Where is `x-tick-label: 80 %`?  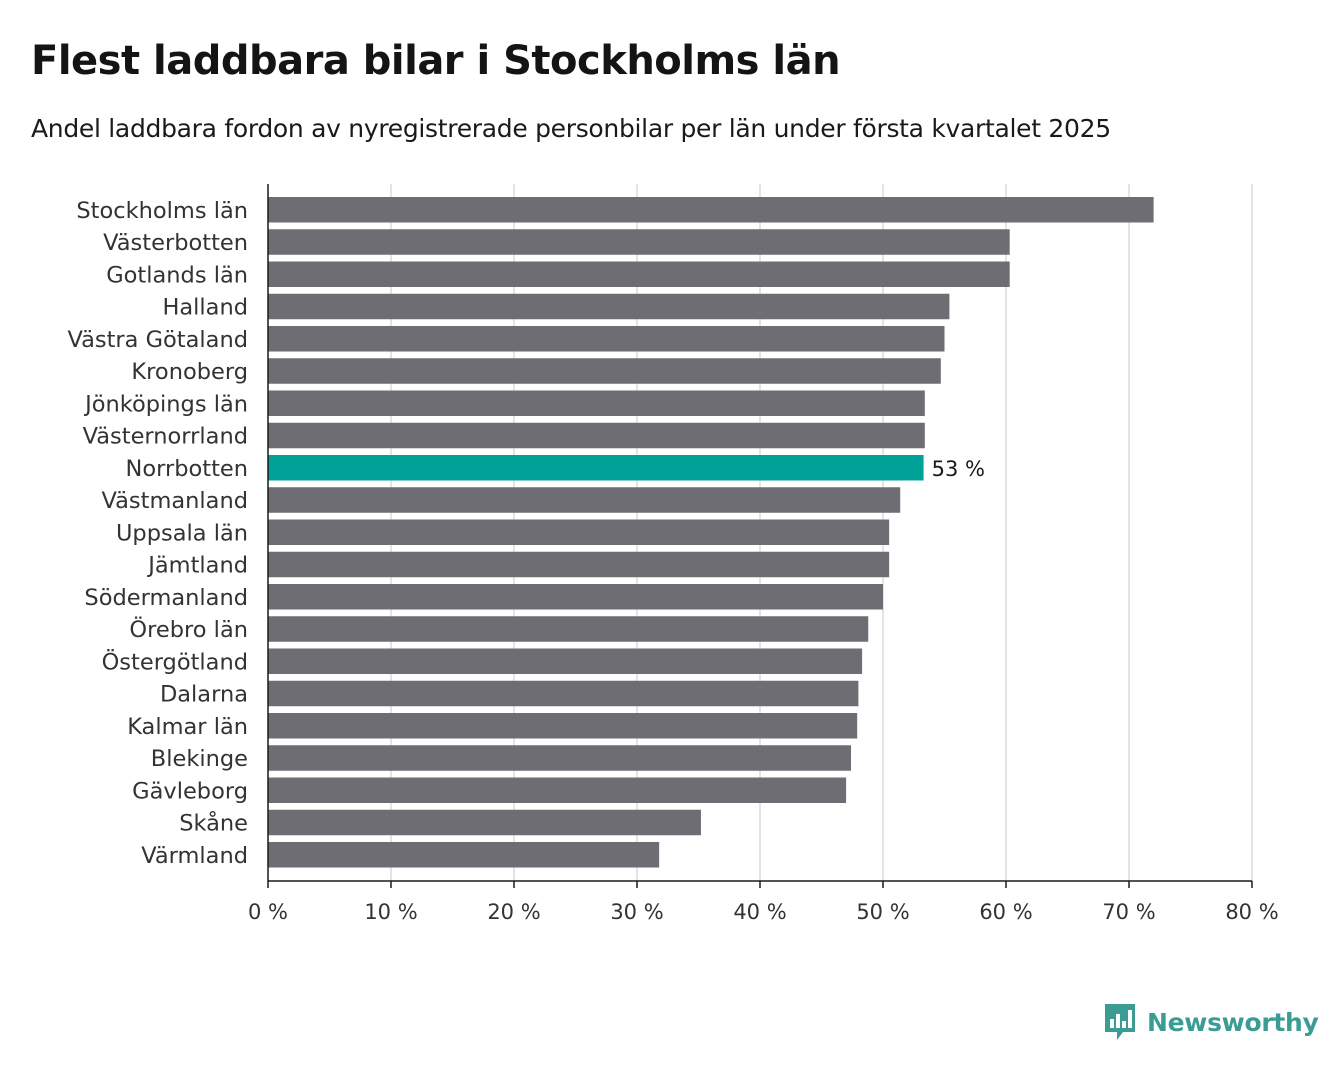 x-tick-label: 80 % is located at coordinates (1251, 912).